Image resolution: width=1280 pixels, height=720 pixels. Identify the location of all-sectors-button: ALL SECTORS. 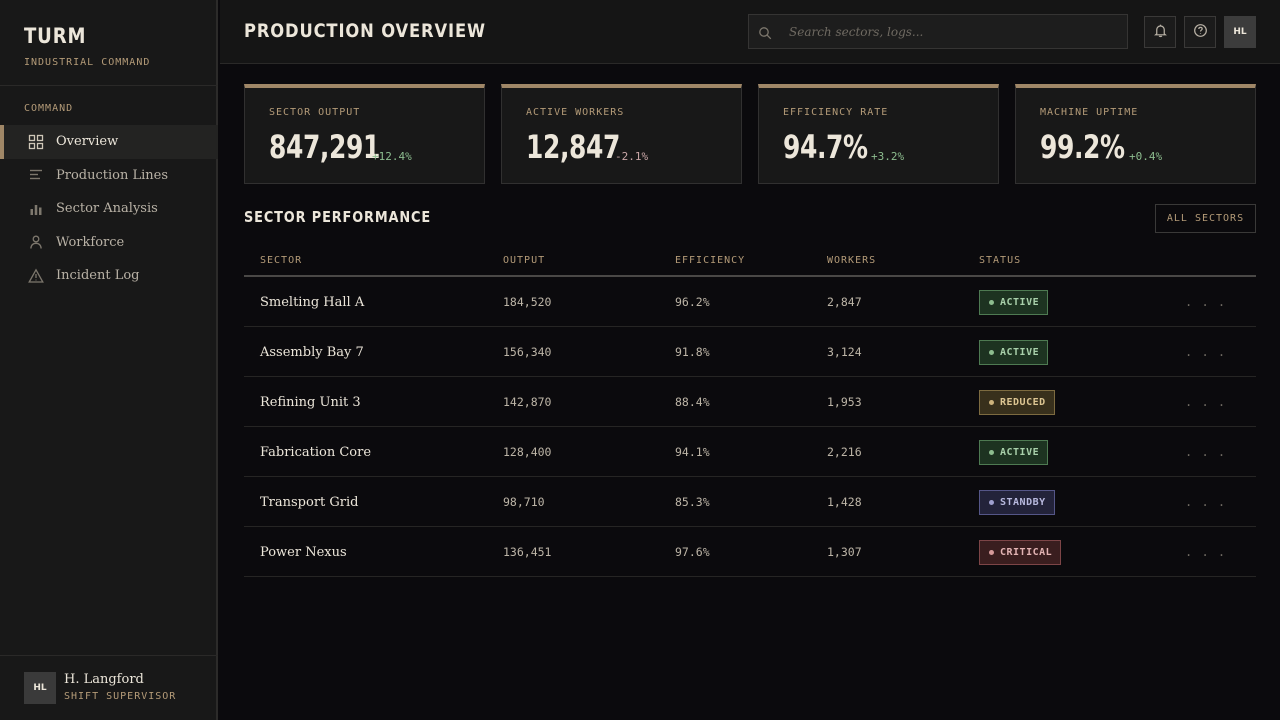
(1205, 218).